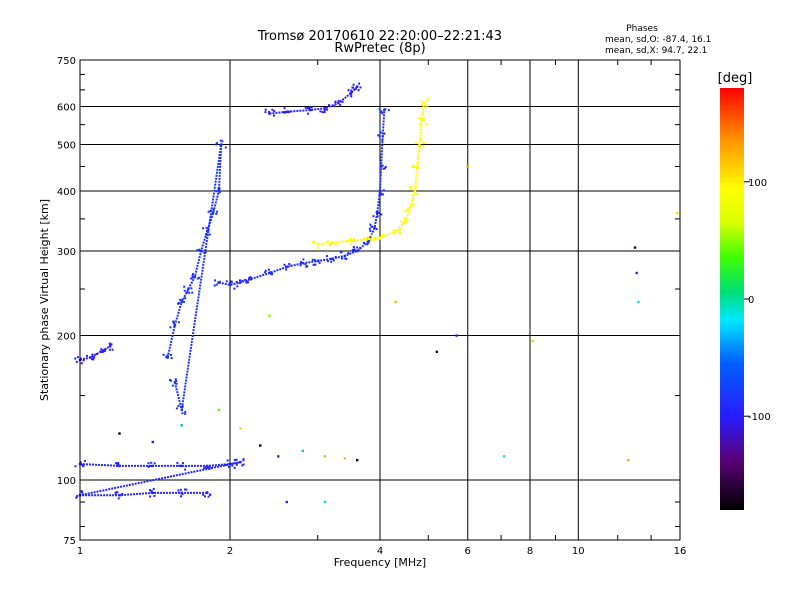 This screenshot has height=600, width=800. Describe the element at coordinates (66, 61) in the screenshot. I see `y-tick-label: 750` at that location.